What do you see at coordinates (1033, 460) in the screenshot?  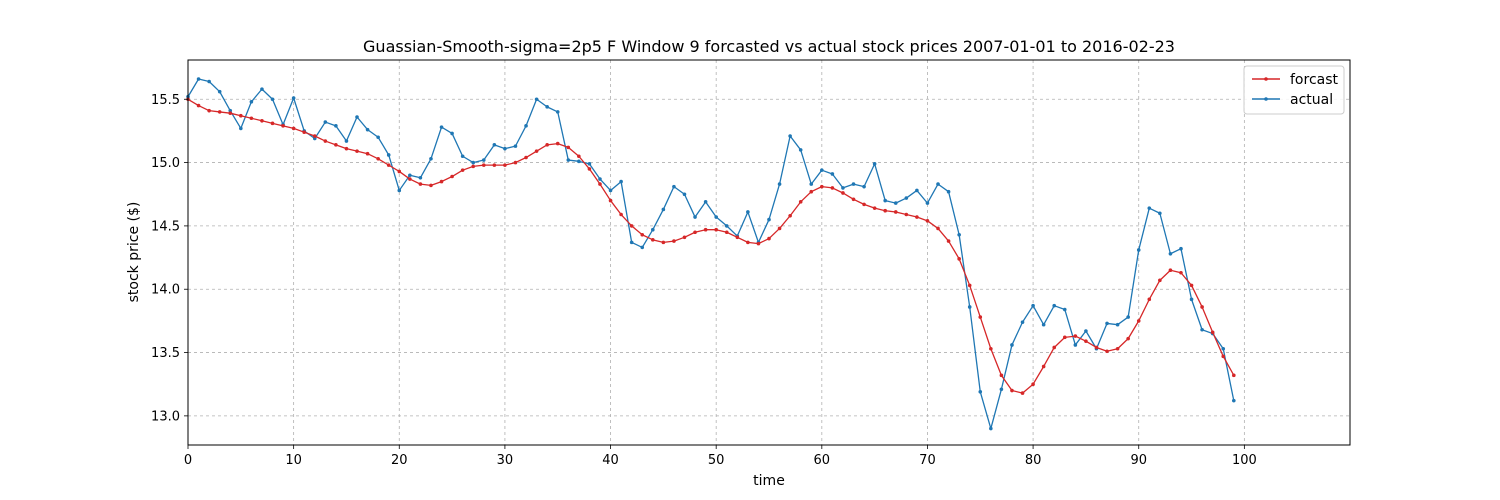 I see `x-tick-label: 80` at bounding box center [1033, 460].